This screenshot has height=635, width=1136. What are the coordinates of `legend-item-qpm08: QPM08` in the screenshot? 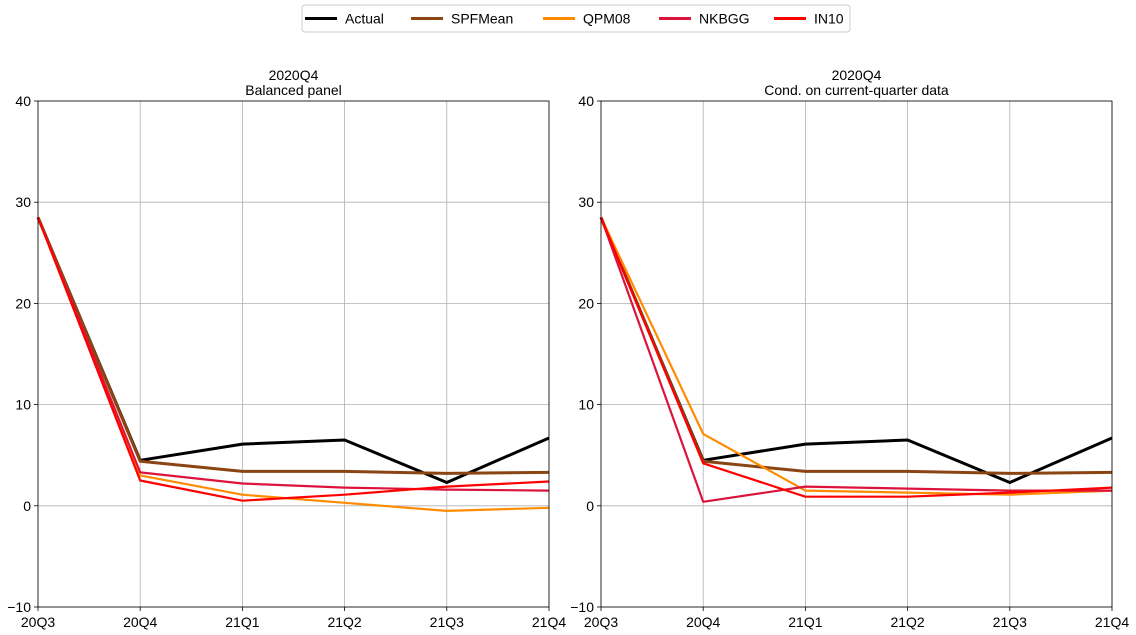 It's located at (587, 19).